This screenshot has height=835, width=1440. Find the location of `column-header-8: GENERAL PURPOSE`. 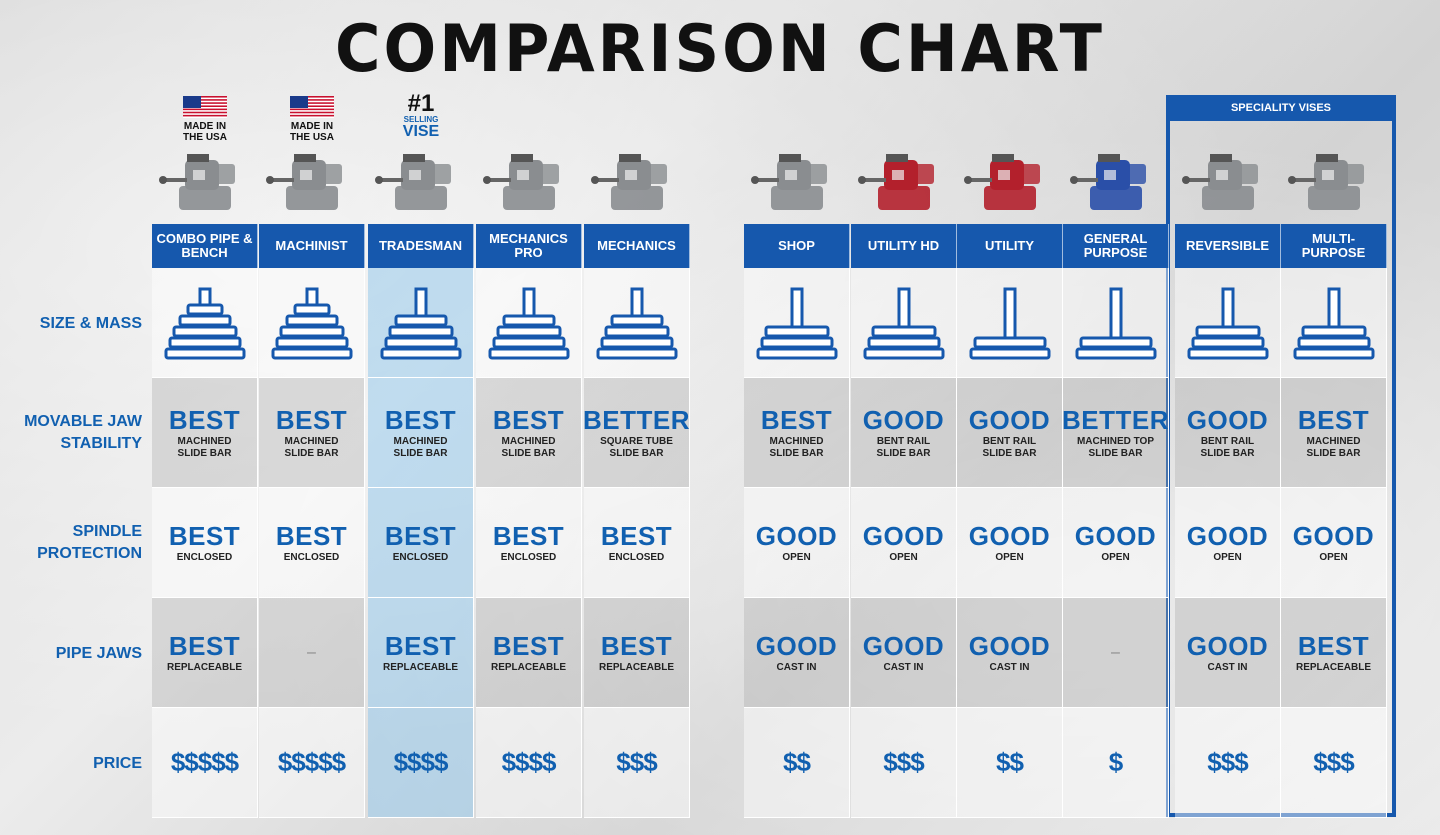

column-header-8: GENERAL PURPOSE is located at coordinates (1116, 246).